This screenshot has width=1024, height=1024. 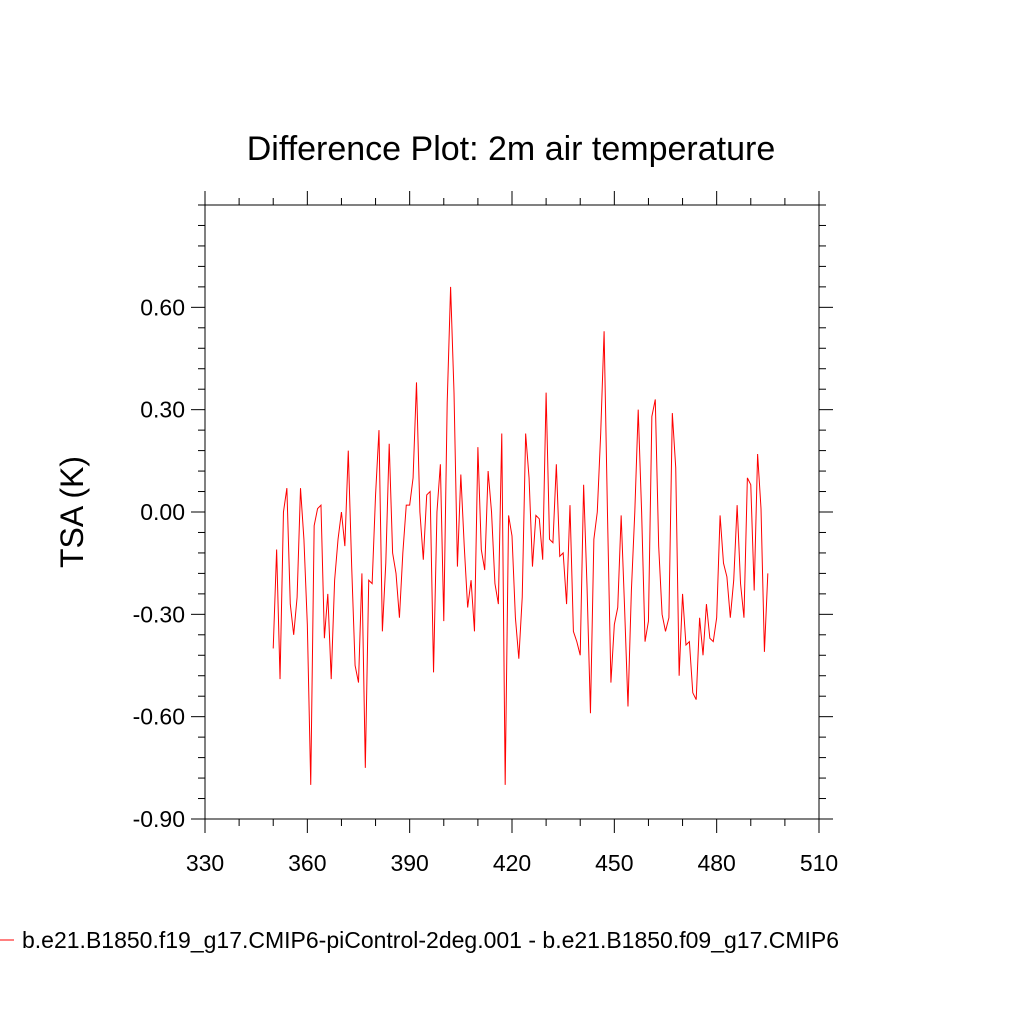 What do you see at coordinates (162, 307) in the screenshot?
I see `y-tick-label: 0.60` at bounding box center [162, 307].